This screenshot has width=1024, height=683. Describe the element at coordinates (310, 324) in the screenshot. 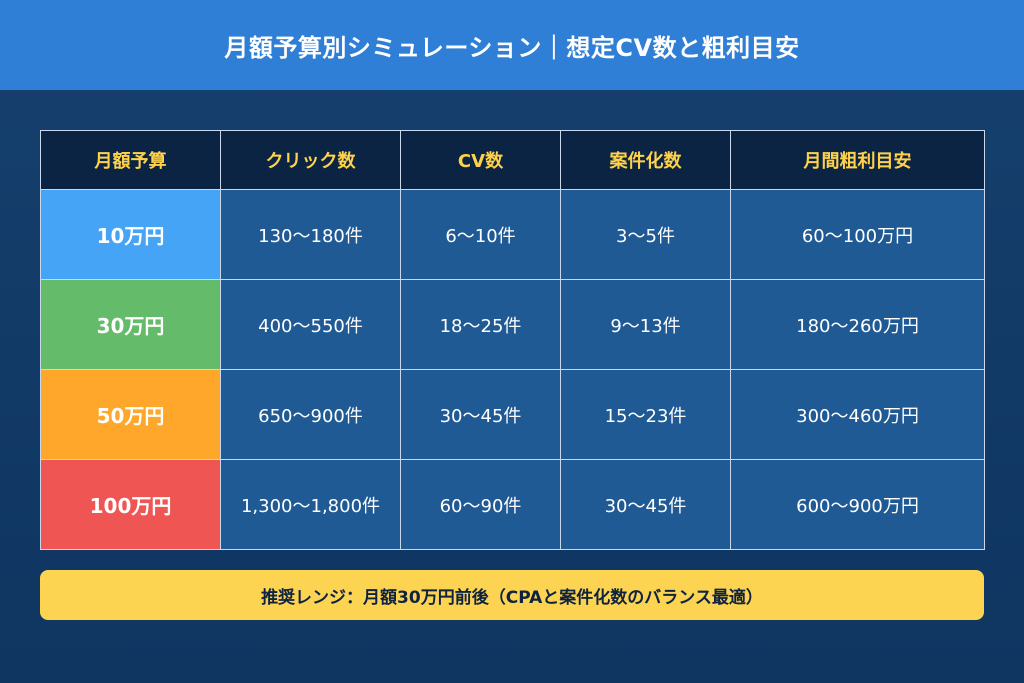

I see `clicks-cell: 400〜550件` at that location.